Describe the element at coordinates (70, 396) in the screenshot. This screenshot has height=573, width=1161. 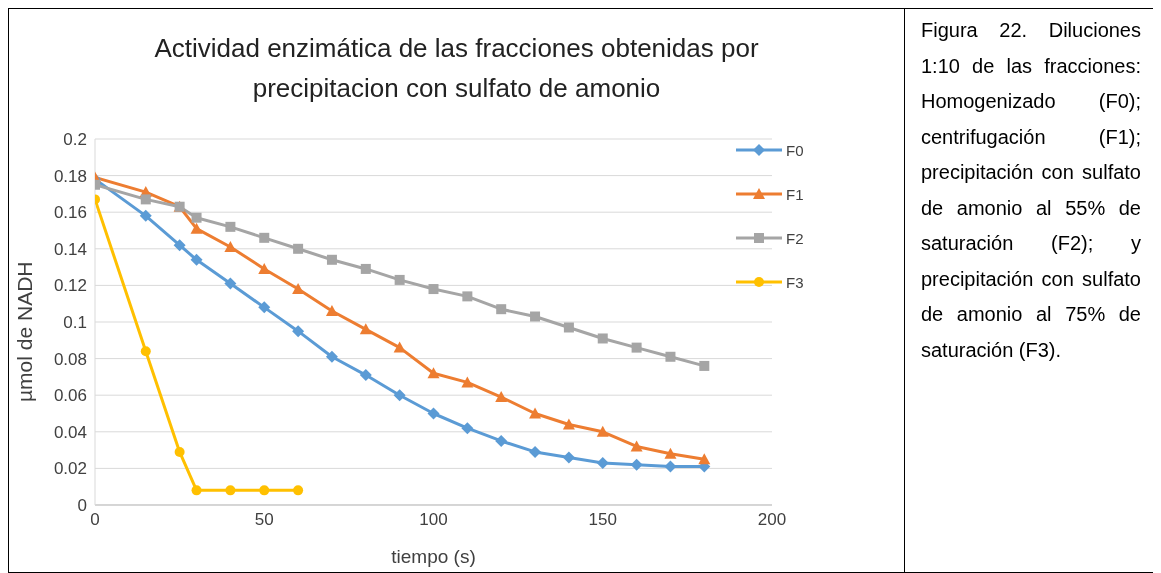
I see `y-tick-label: 0.06` at that location.